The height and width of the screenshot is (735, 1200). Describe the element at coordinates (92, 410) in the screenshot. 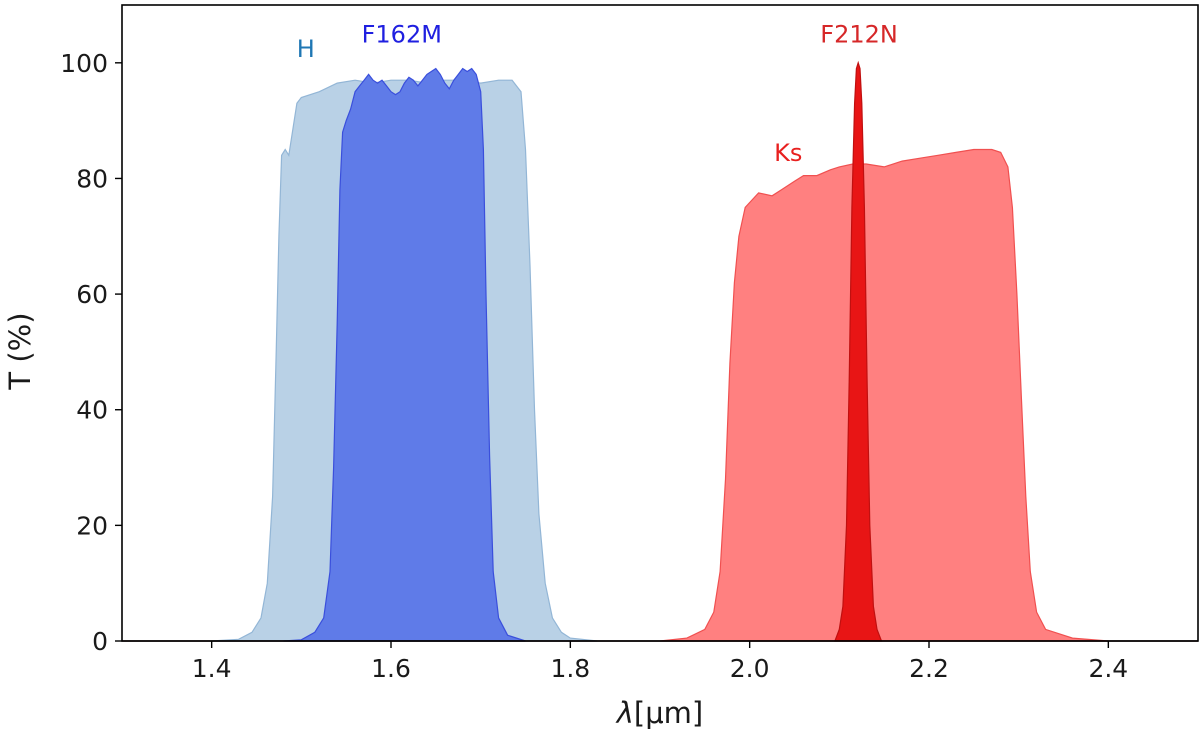

I see `y-tick-label: 40` at that location.